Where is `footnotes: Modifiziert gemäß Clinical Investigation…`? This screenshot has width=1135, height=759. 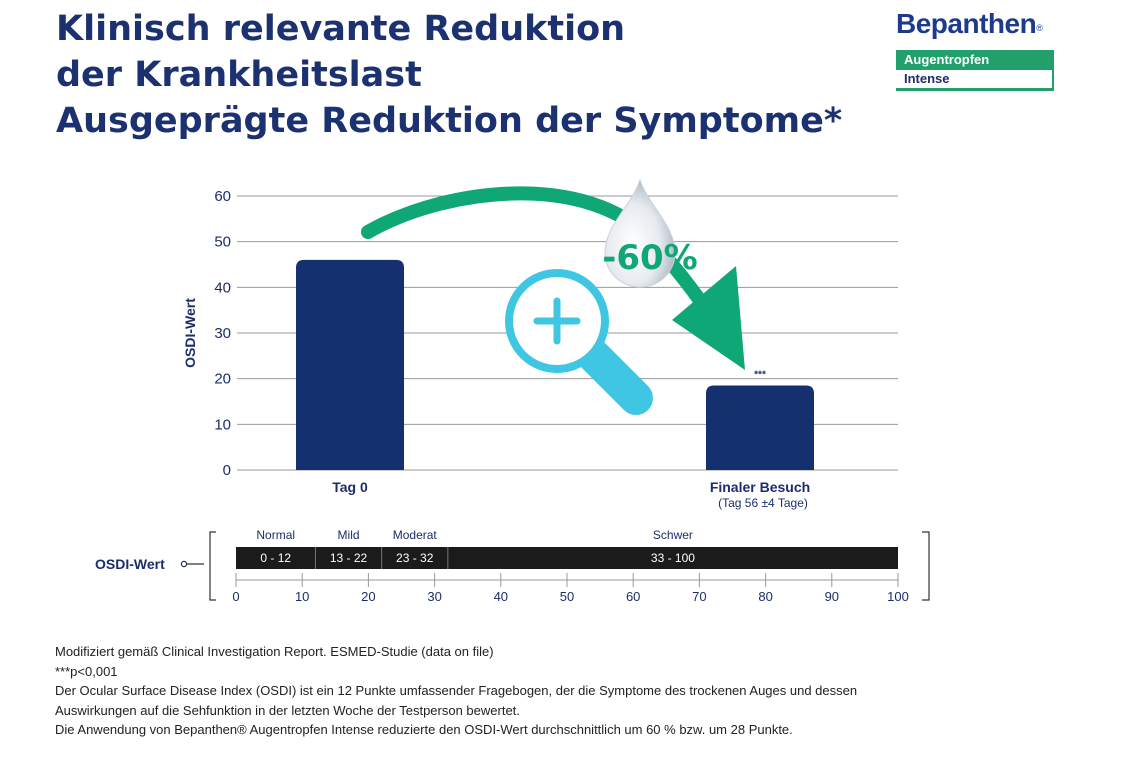
footnotes: Modifiziert gemäß Clinical Investigation… is located at coordinates (575, 691).